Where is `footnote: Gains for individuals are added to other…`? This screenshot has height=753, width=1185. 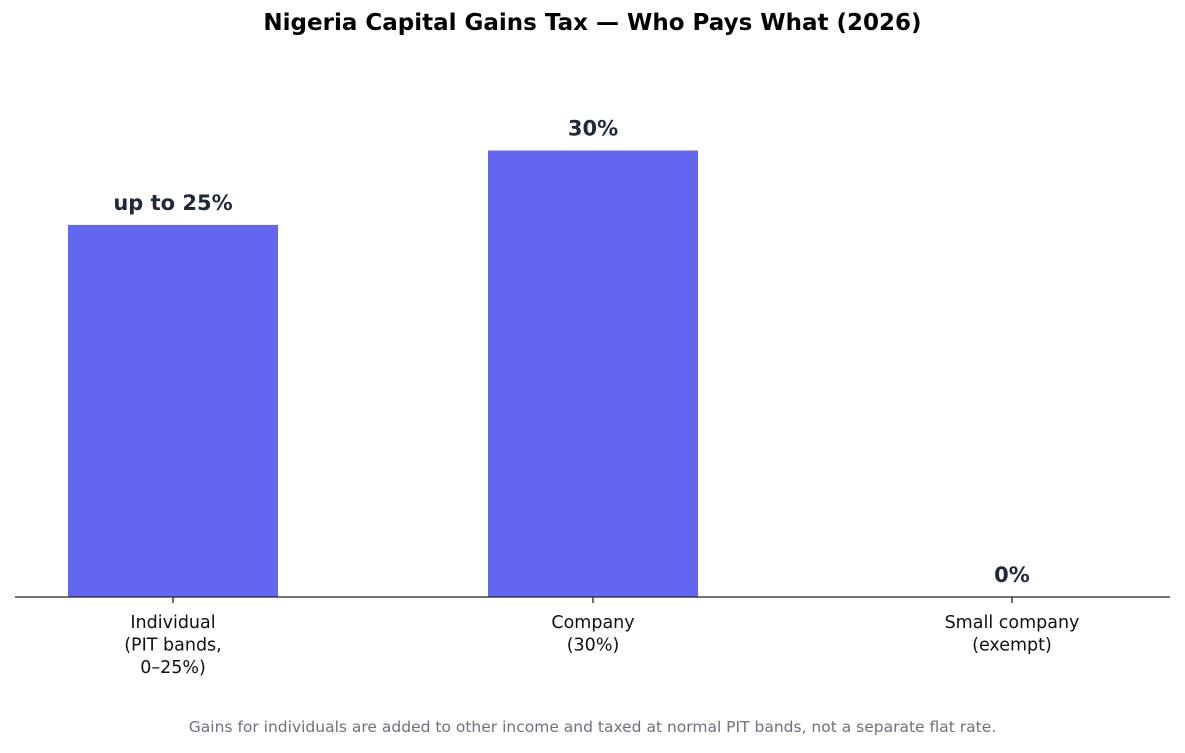
footnote: Gains for individuals are added to other… is located at coordinates (592, 727).